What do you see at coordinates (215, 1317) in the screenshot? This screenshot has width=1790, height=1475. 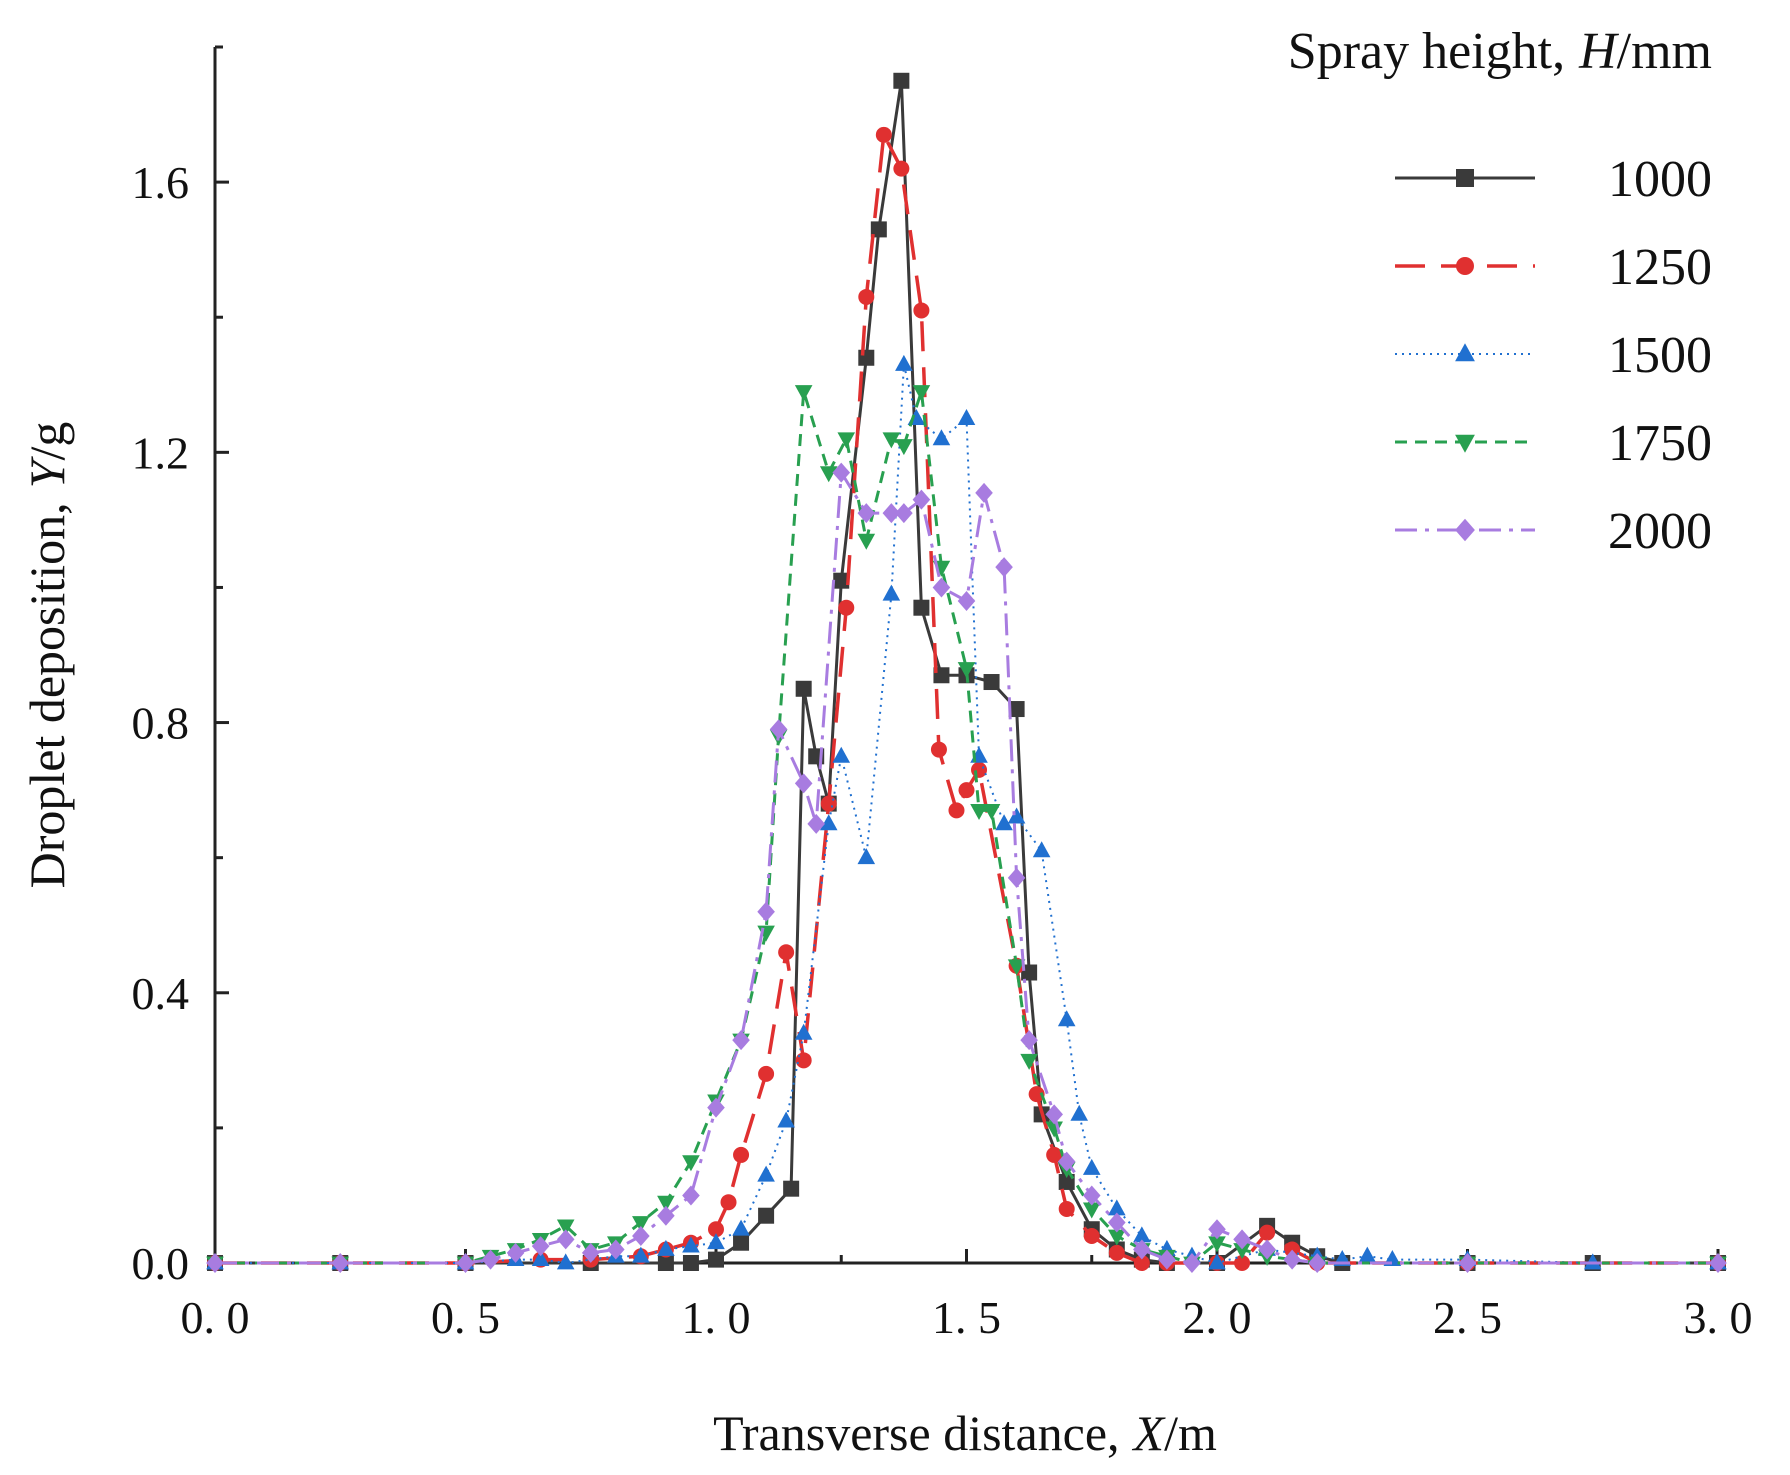 I see `x-tick-label: 0. 0` at bounding box center [215, 1317].